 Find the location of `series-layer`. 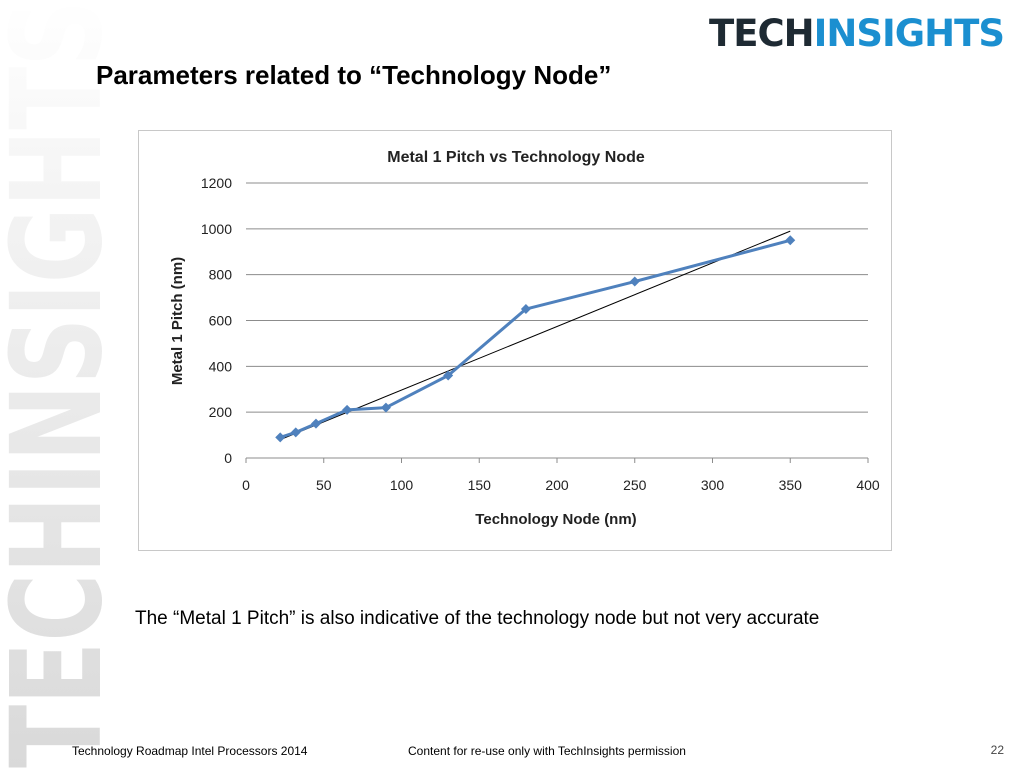

series-layer is located at coordinates (535, 339).